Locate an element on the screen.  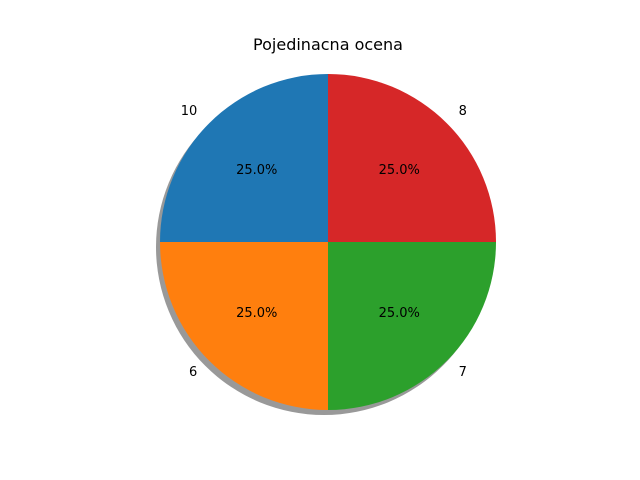
slice-percent-6: 25.0% is located at coordinates (256, 313).